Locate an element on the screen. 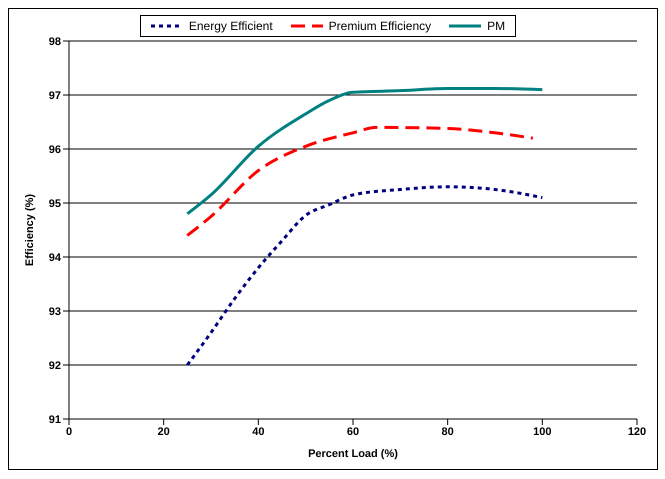  x-tick-label: 40 is located at coordinates (258, 432).